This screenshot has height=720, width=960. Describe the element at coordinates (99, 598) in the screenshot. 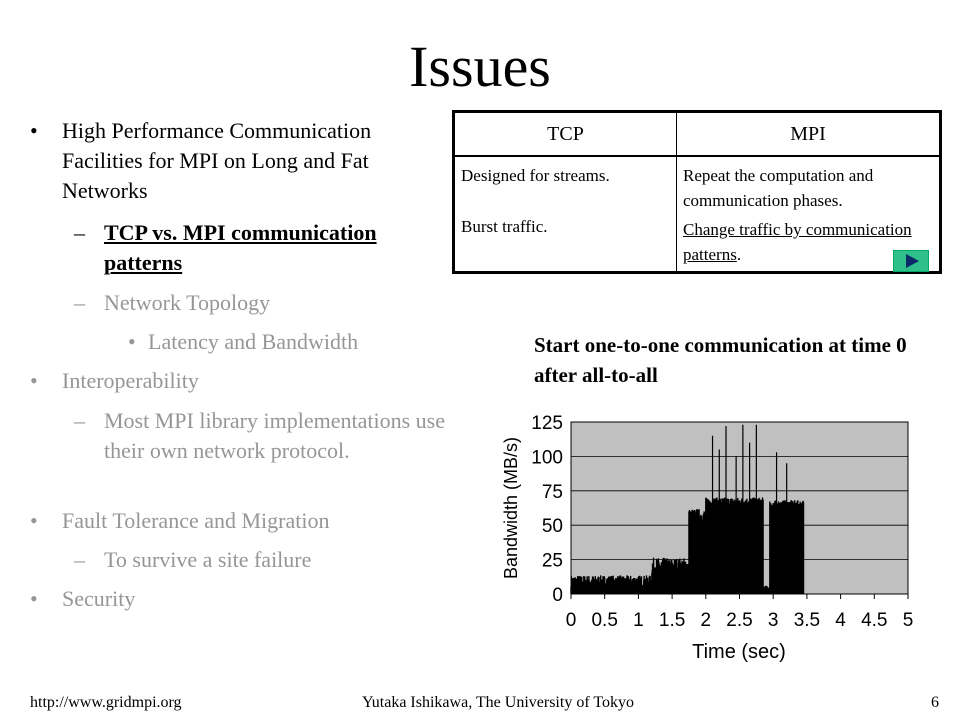

I see `bullet-text: Security` at that location.